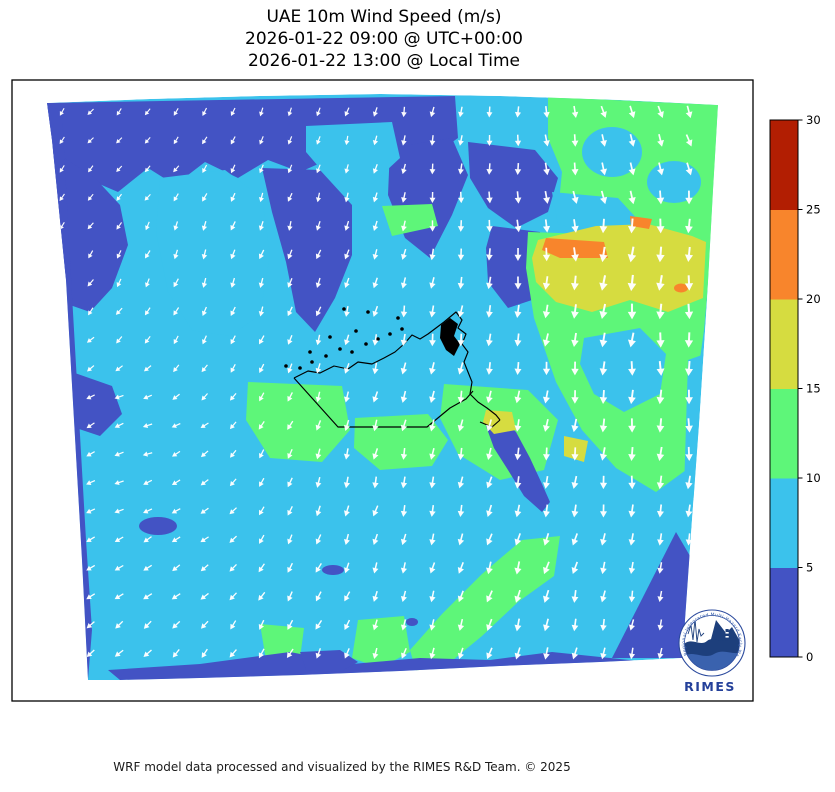  I want to click on map-region-green-bottom-b, so click(282, 642).